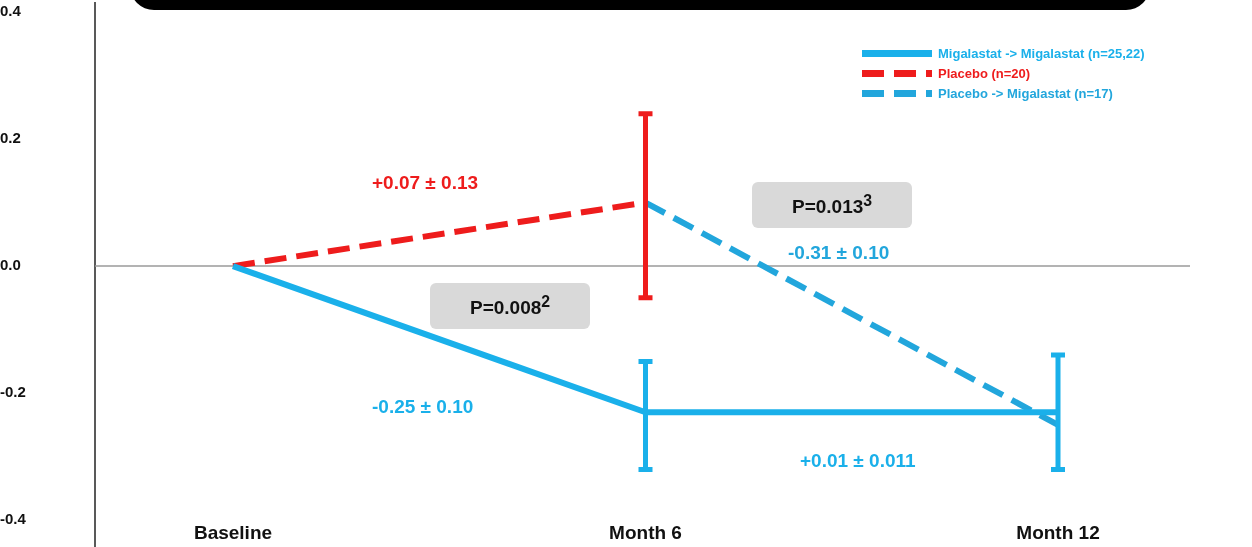 This screenshot has width=1252, height=547. What do you see at coordinates (13, 519) in the screenshot?
I see `y-tick-label: -0.4` at bounding box center [13, 519].